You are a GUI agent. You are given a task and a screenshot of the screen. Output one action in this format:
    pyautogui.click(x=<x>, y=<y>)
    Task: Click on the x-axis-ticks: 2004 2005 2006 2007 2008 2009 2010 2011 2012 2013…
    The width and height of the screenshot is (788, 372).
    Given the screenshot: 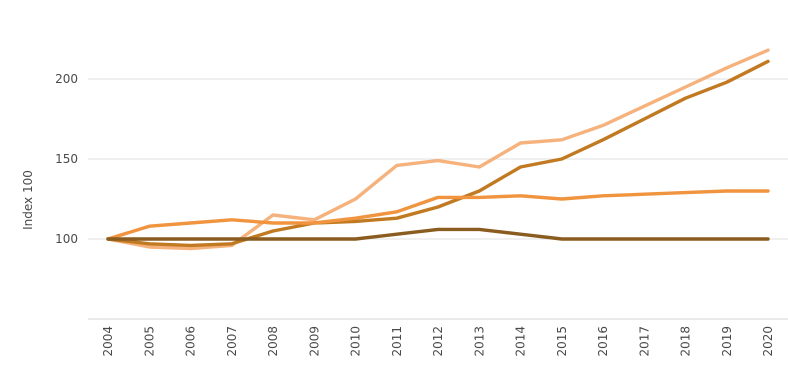 What is the action you would take?
    pyautogui.click(x=438, y=341)
    